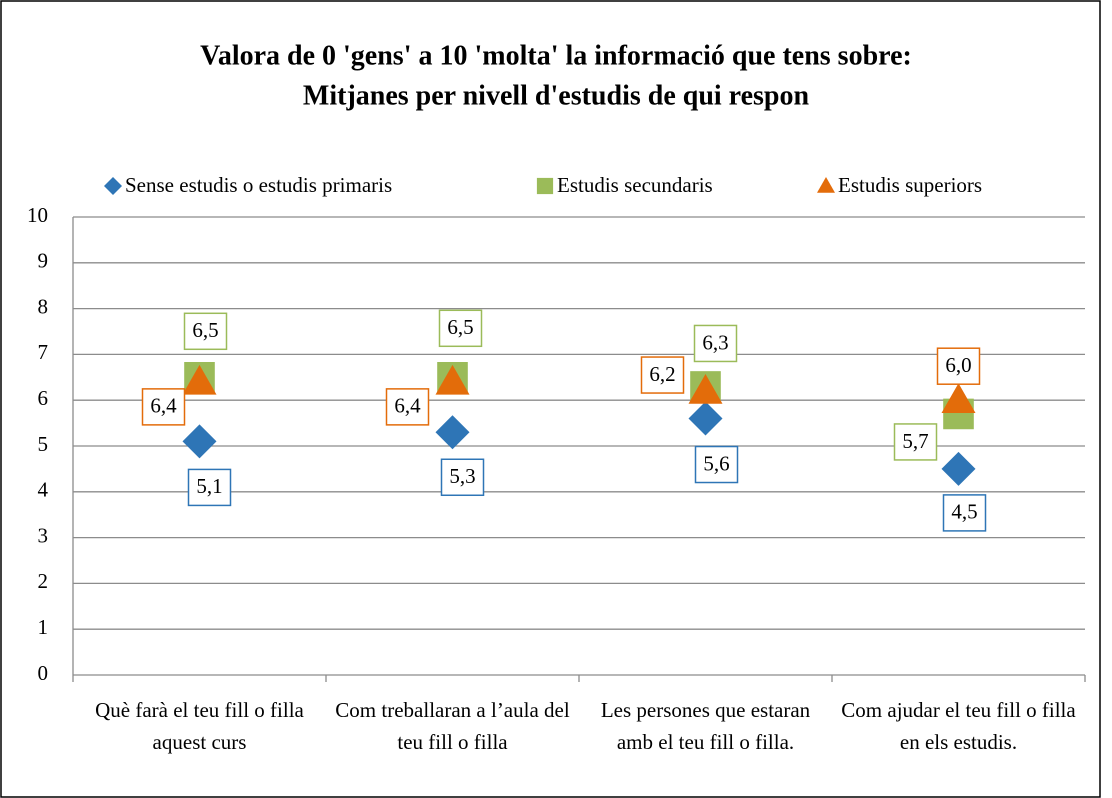 The width and height of the screenshot is (1112, 798). What do you see at coordinates (199, 726) in the screenshot?
I see `x-tick-label: Què farà el teu fill o filla aquest curs` at bounding box center [199, 726].